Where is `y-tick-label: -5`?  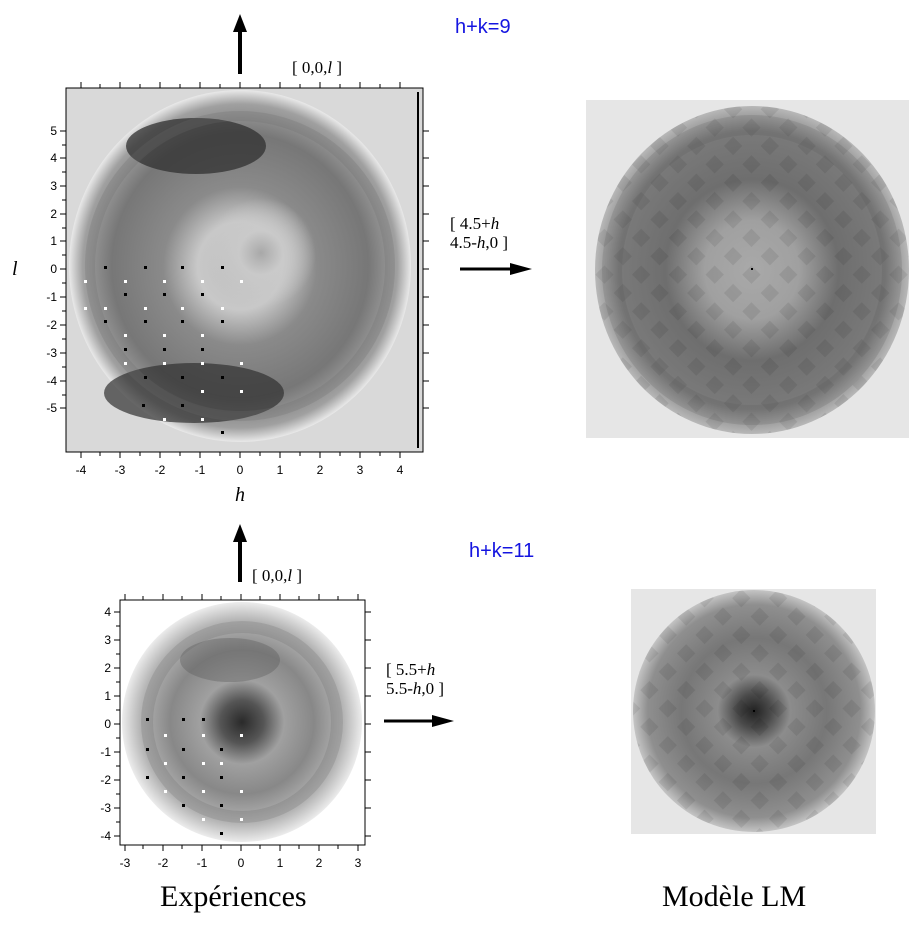 y-tick-label: -5 is located at coordinates (51, 408).